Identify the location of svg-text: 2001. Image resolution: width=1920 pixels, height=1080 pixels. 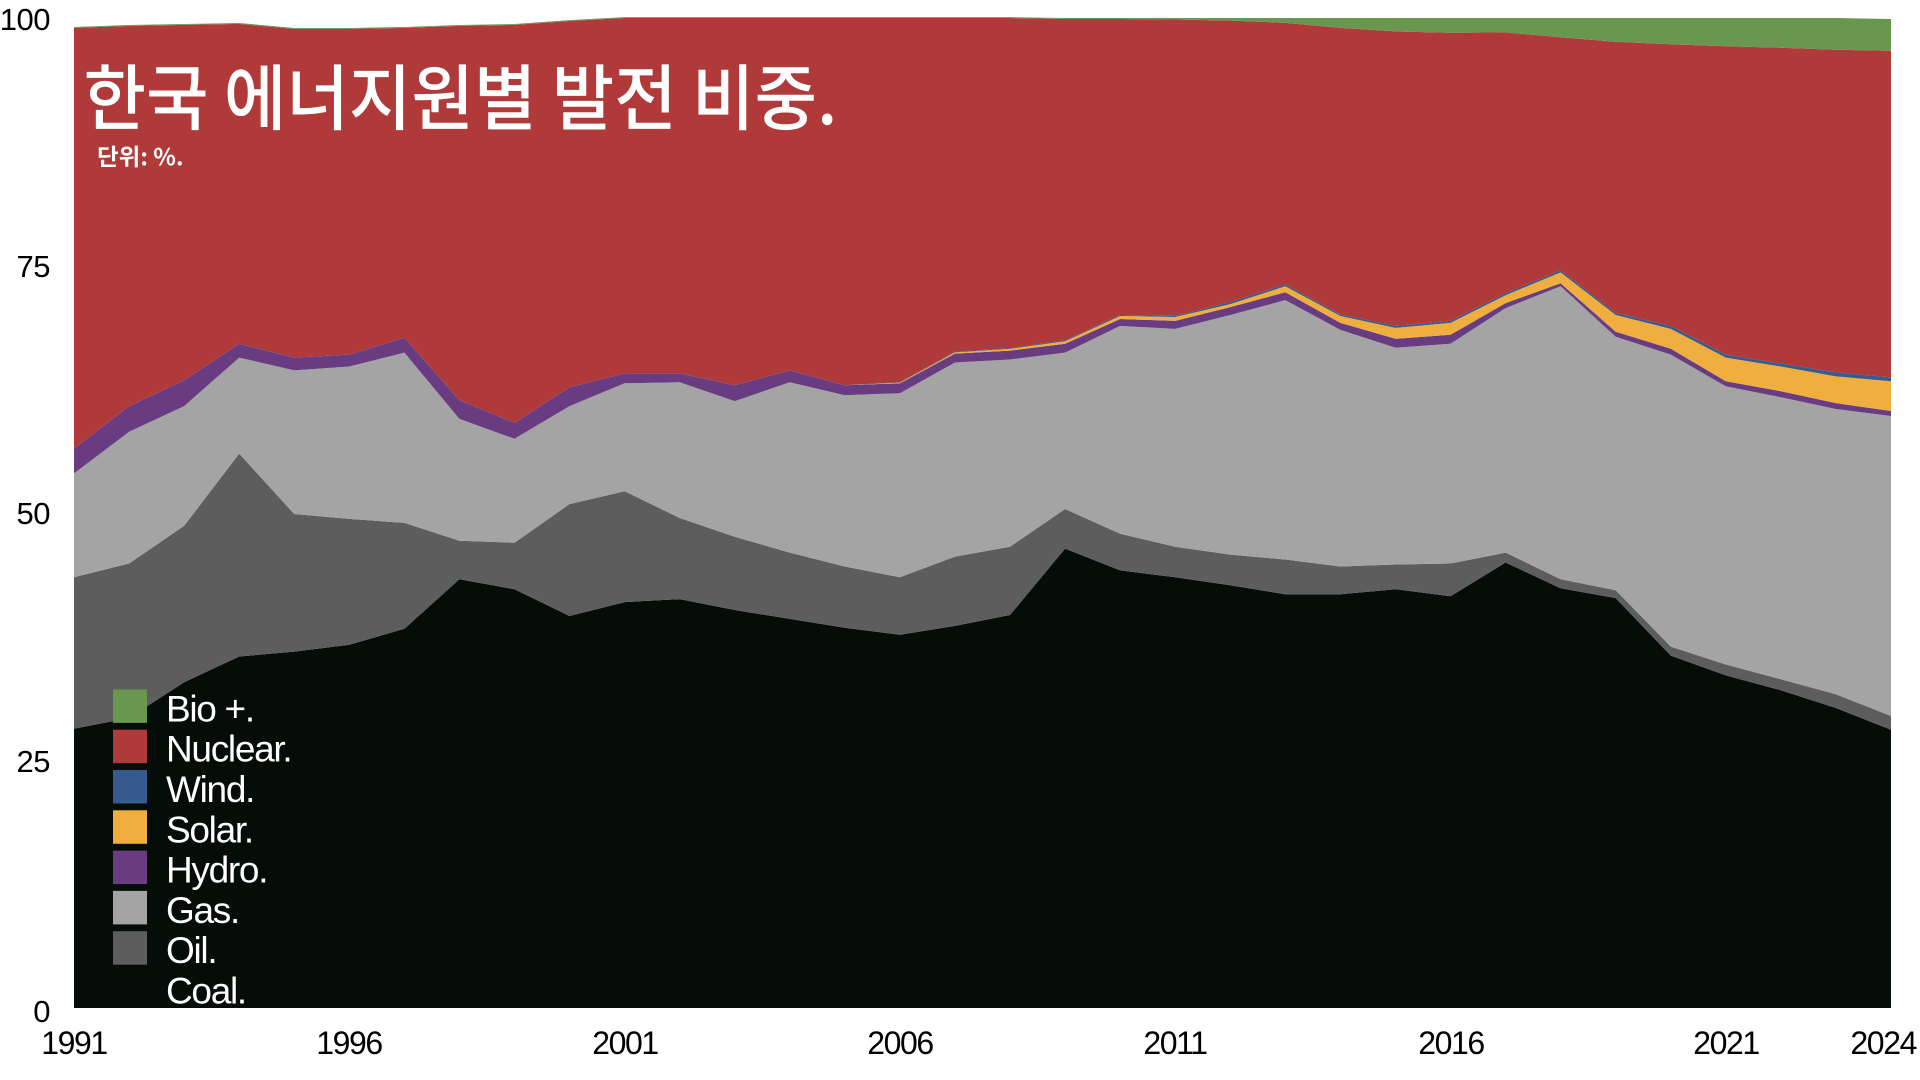
(625, 1043).